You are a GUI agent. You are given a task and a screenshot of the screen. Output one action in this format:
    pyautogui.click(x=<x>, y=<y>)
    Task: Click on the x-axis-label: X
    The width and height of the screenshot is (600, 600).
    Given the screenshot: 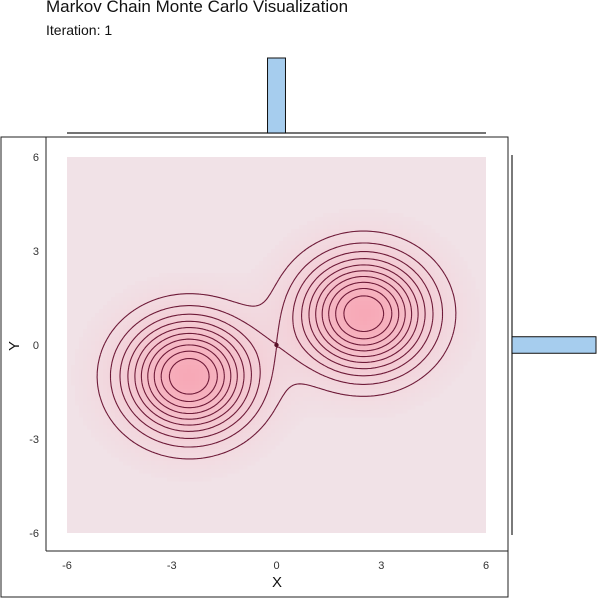 What is the action you would take?
    pyautogui.click(x=277, y=582)
    